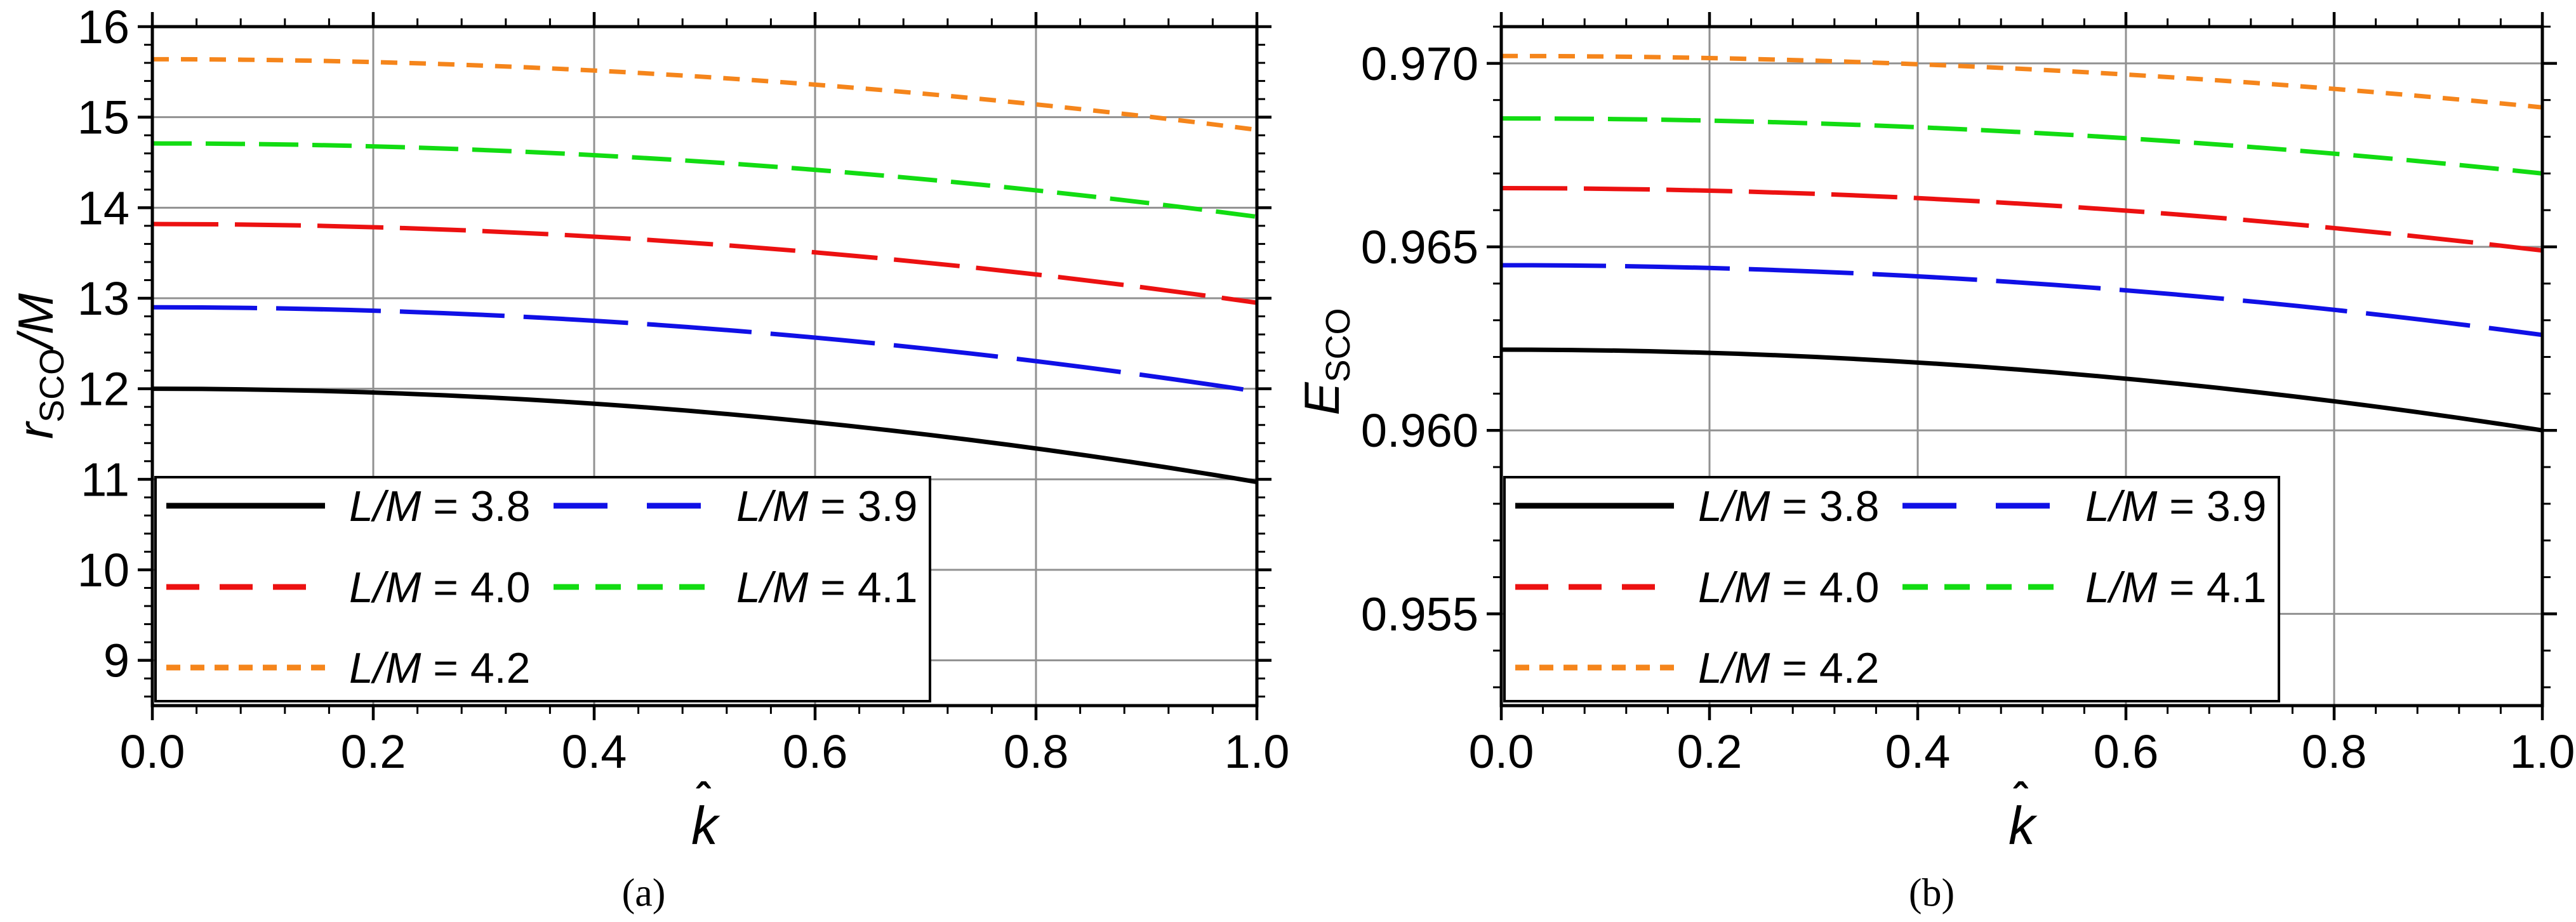  I want to click on y-tick-label: 14, so click(103, 207).